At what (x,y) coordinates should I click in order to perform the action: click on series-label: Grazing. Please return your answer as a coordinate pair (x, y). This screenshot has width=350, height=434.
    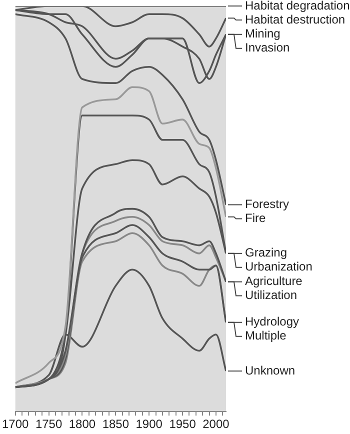
    Looking at the image, I should click on (266, 253).